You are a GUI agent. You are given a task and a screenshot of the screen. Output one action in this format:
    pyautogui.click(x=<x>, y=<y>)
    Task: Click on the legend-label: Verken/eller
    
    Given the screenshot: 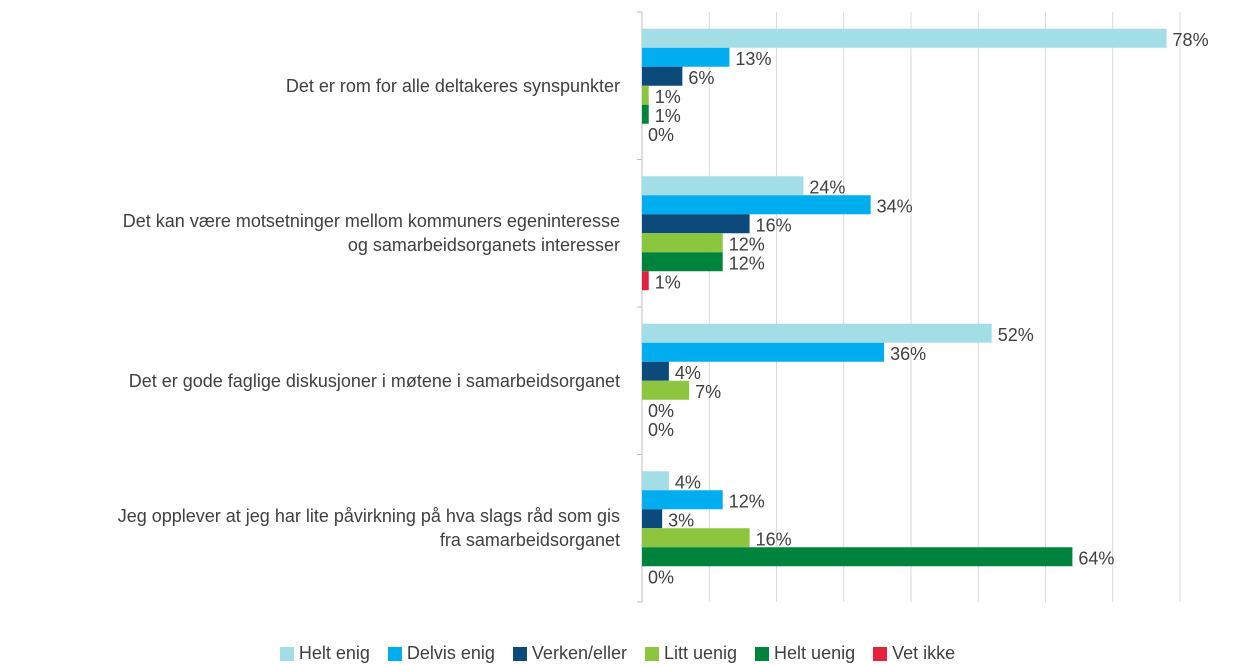 What is the action you would take?
    pyautogui.click(x=579, y=653)
    